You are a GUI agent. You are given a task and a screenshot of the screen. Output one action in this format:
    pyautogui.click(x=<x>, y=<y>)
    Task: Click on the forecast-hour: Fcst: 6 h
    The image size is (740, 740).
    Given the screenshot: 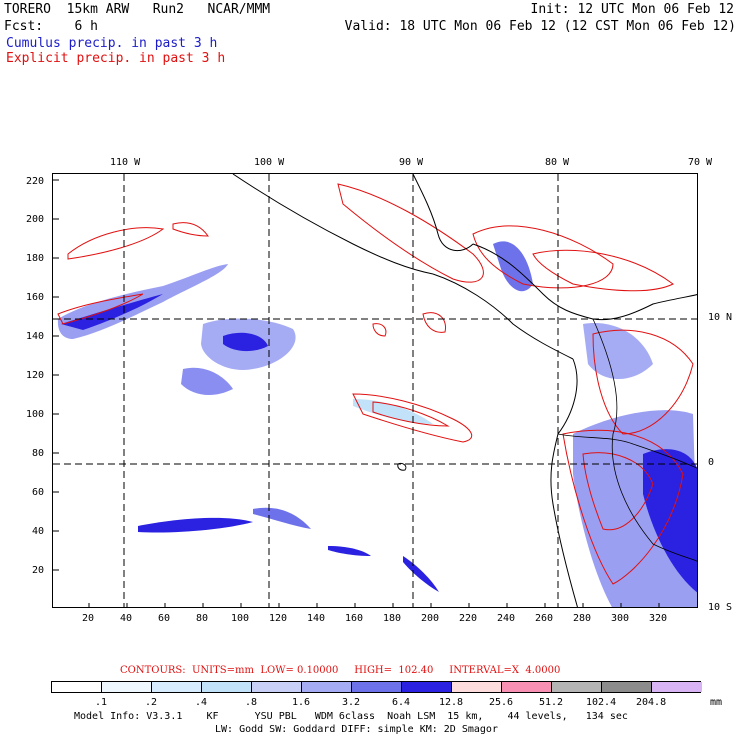 What is the action you would take?
    pyautogui.click(x=51, y=26)
    